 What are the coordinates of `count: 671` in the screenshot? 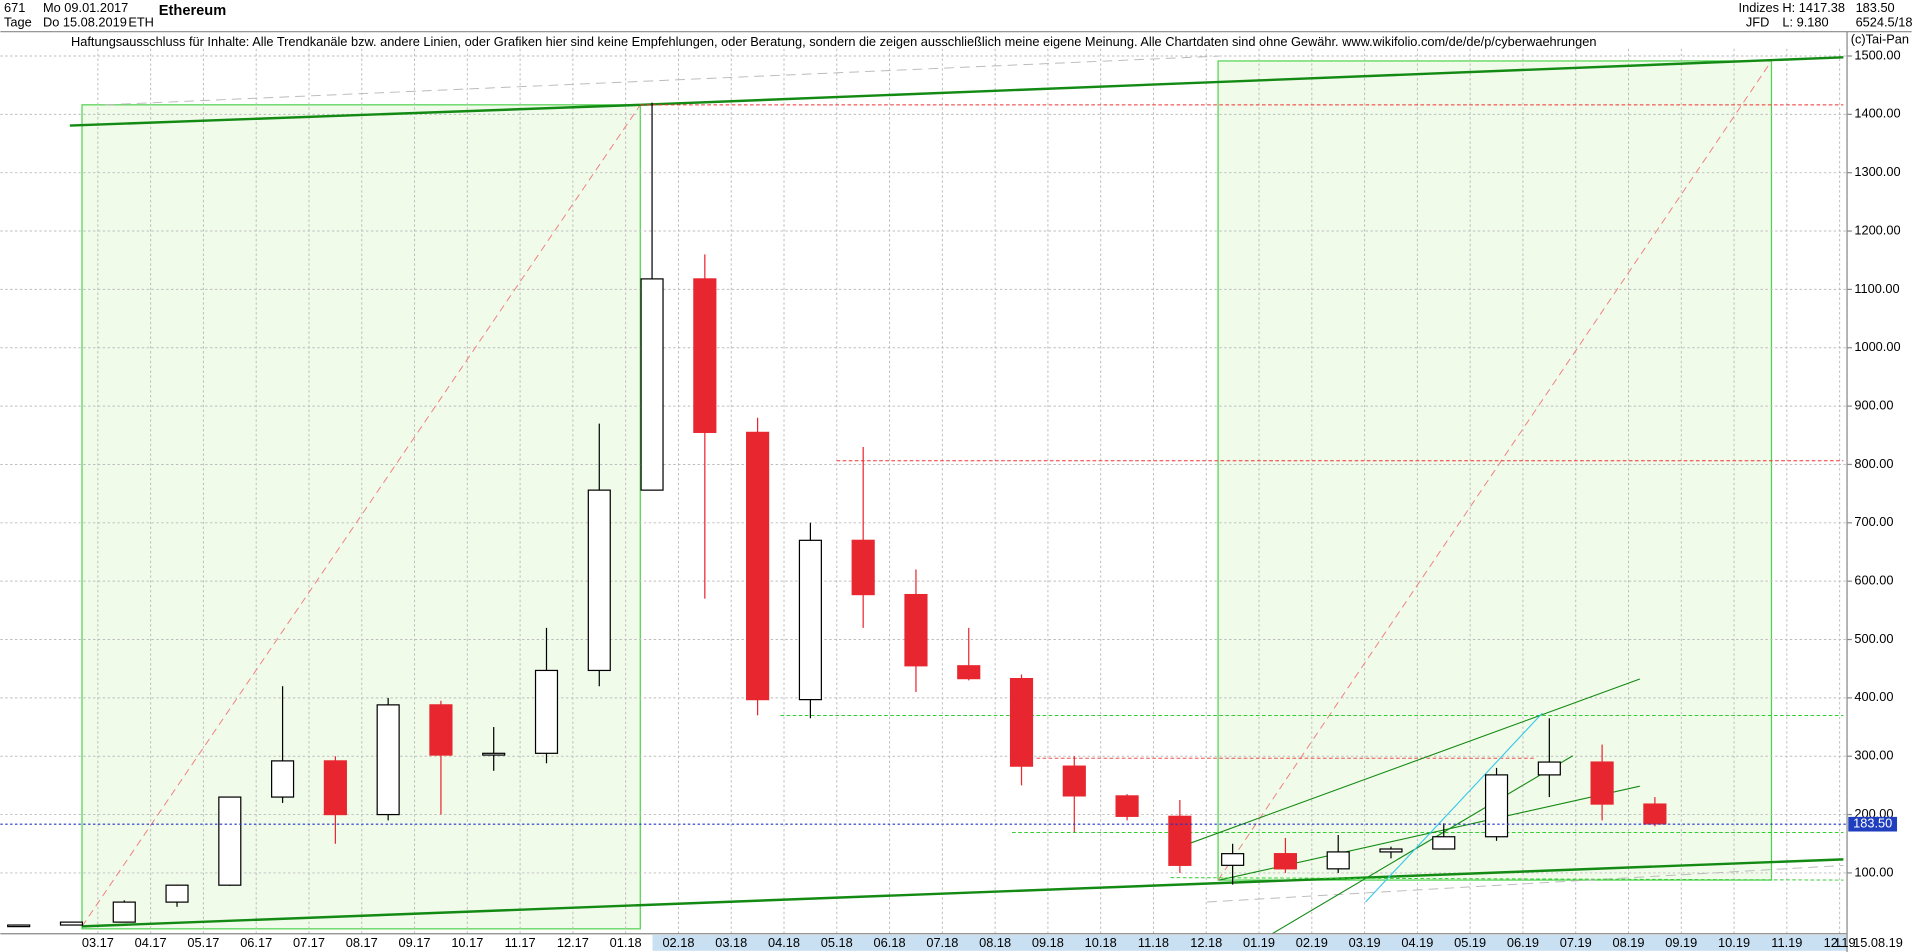 It's located at (14, 7).